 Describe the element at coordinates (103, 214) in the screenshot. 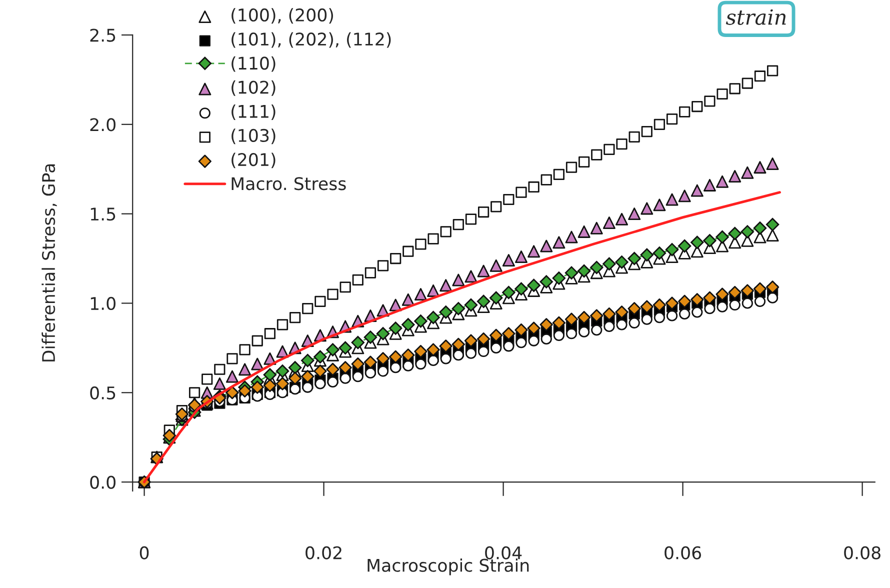

I see `y-tick-label: 1.5` at that location.